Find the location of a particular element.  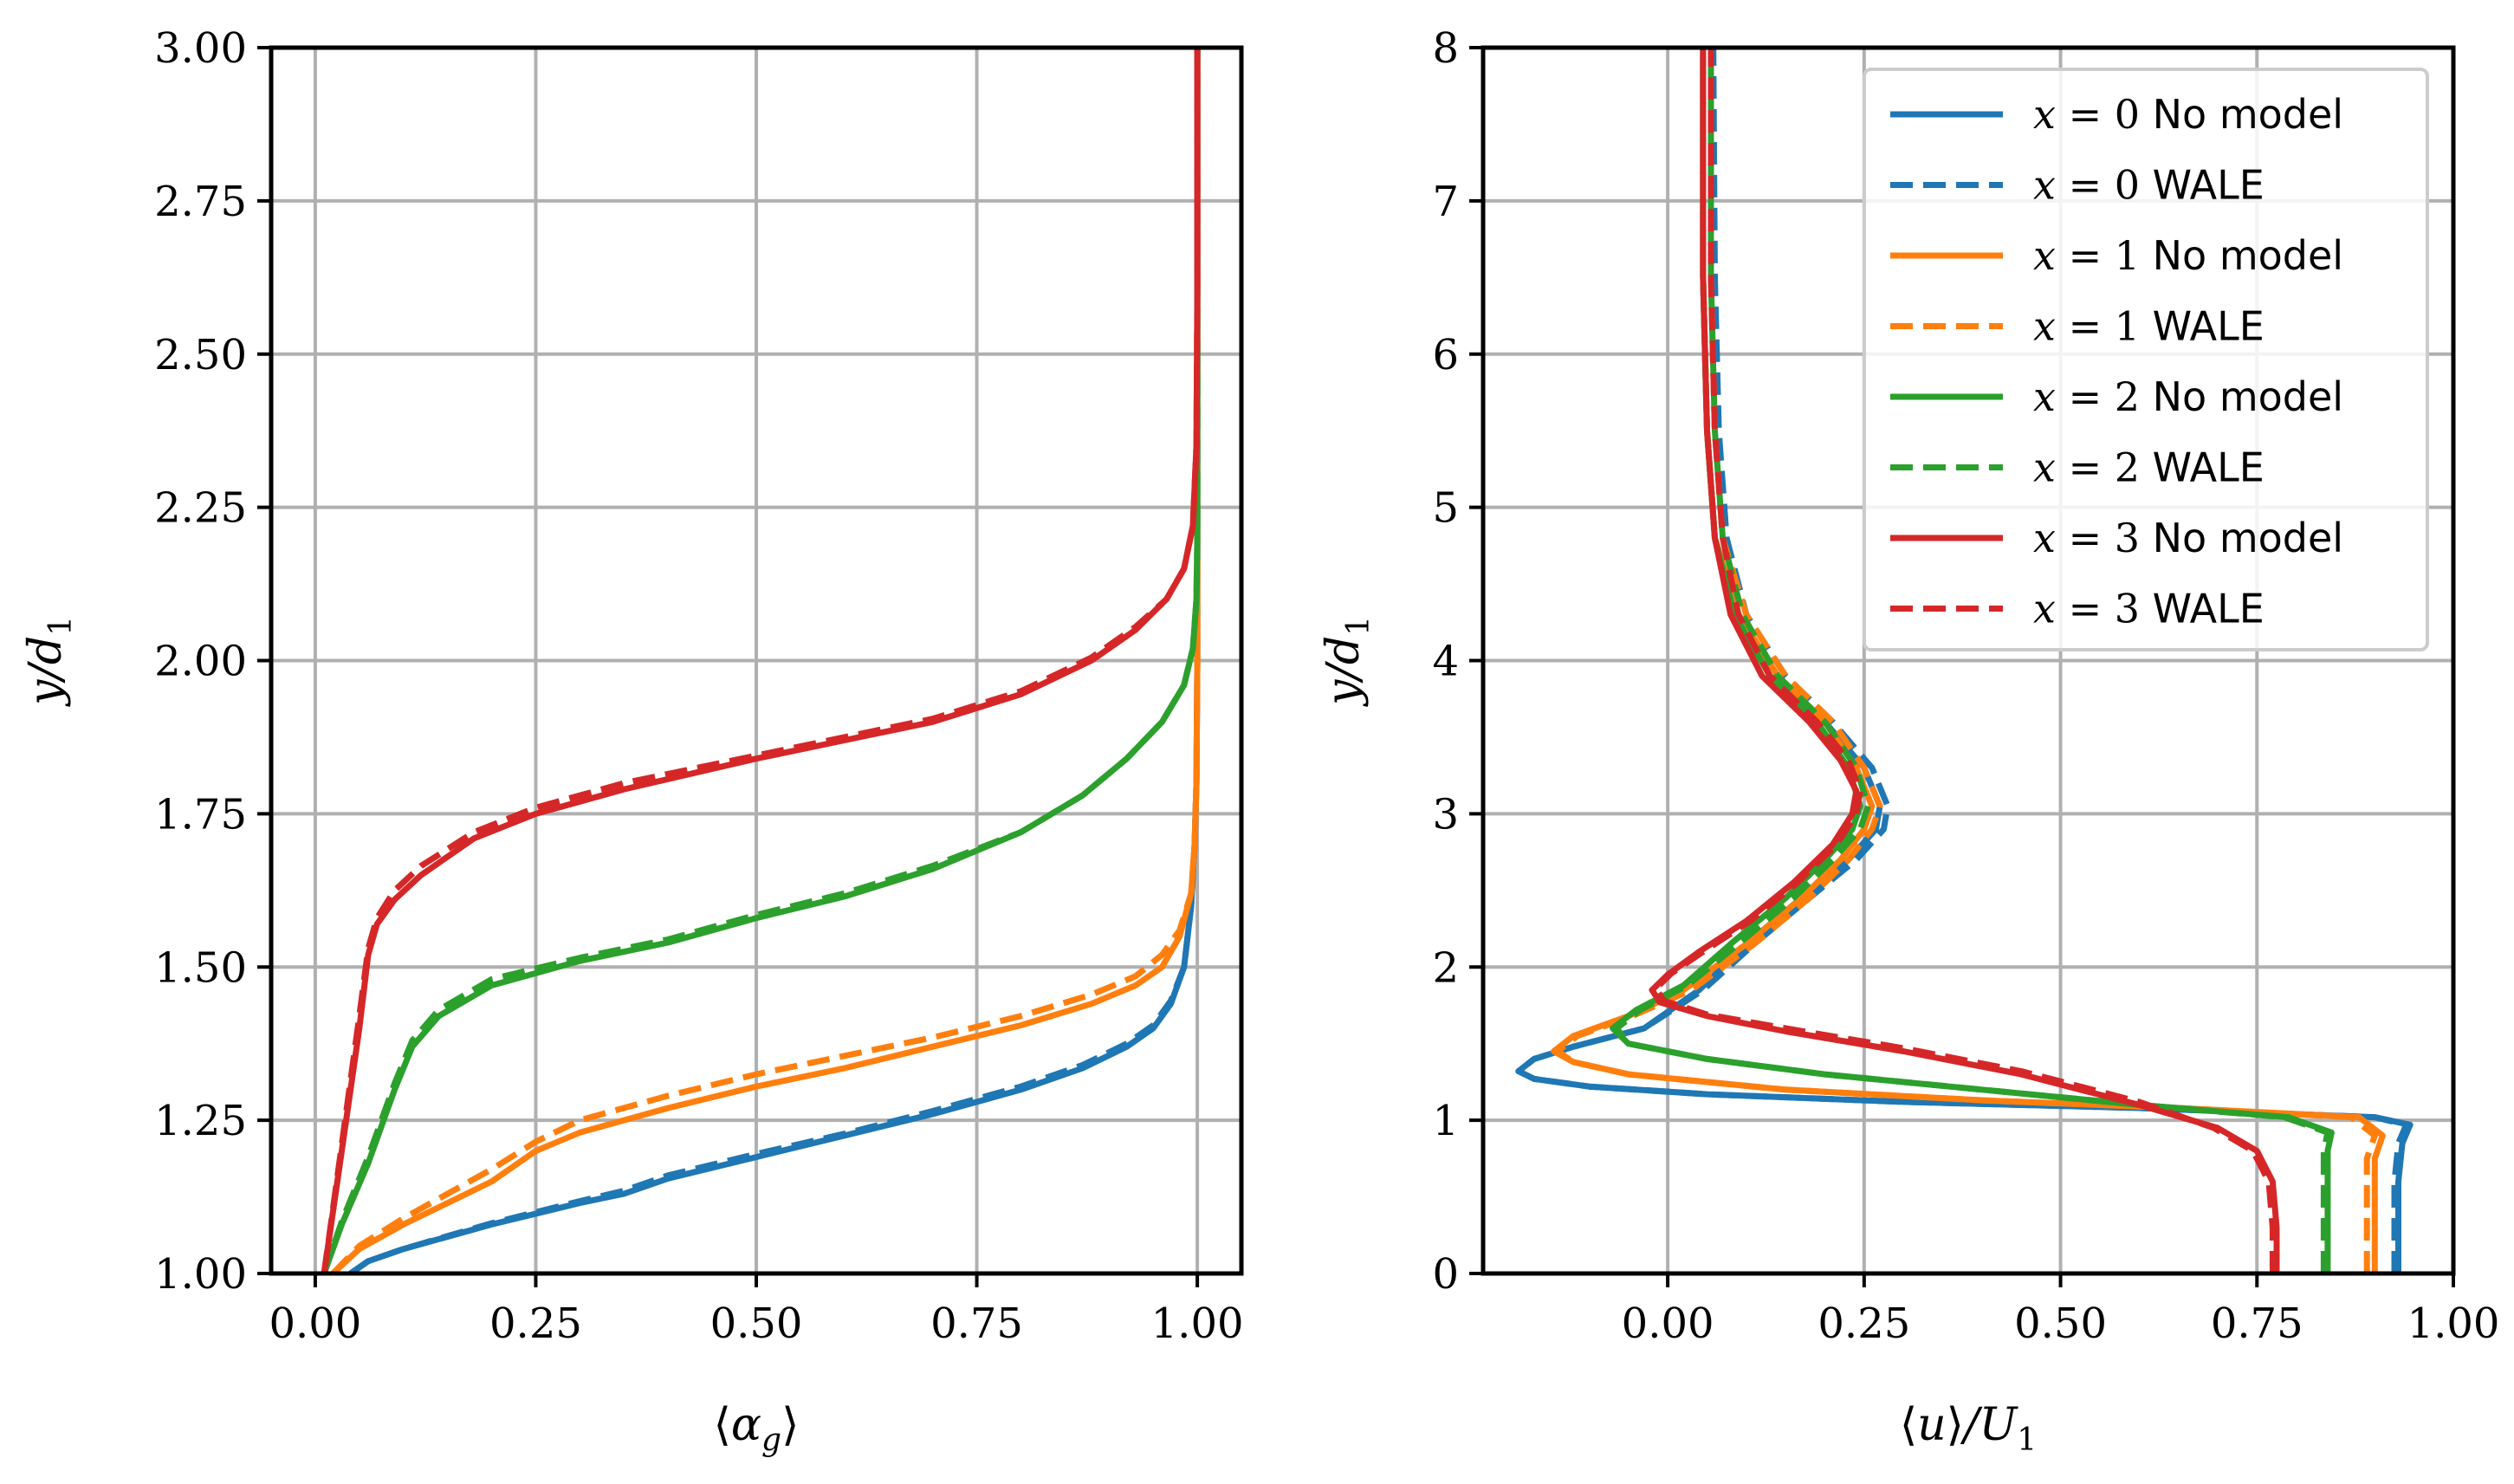

legend-label-6: x = 3 No model is located at coordinates (2188, 538).